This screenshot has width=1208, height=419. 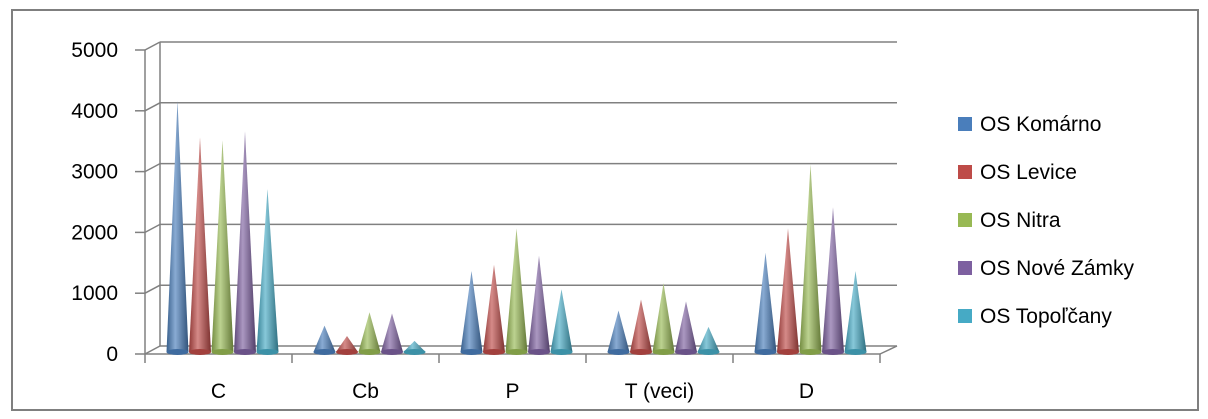 What do you see at coordinates (94, 232) in the screenshot?
I see `y-tick-label: 2000` at bounding box center [94, 232].